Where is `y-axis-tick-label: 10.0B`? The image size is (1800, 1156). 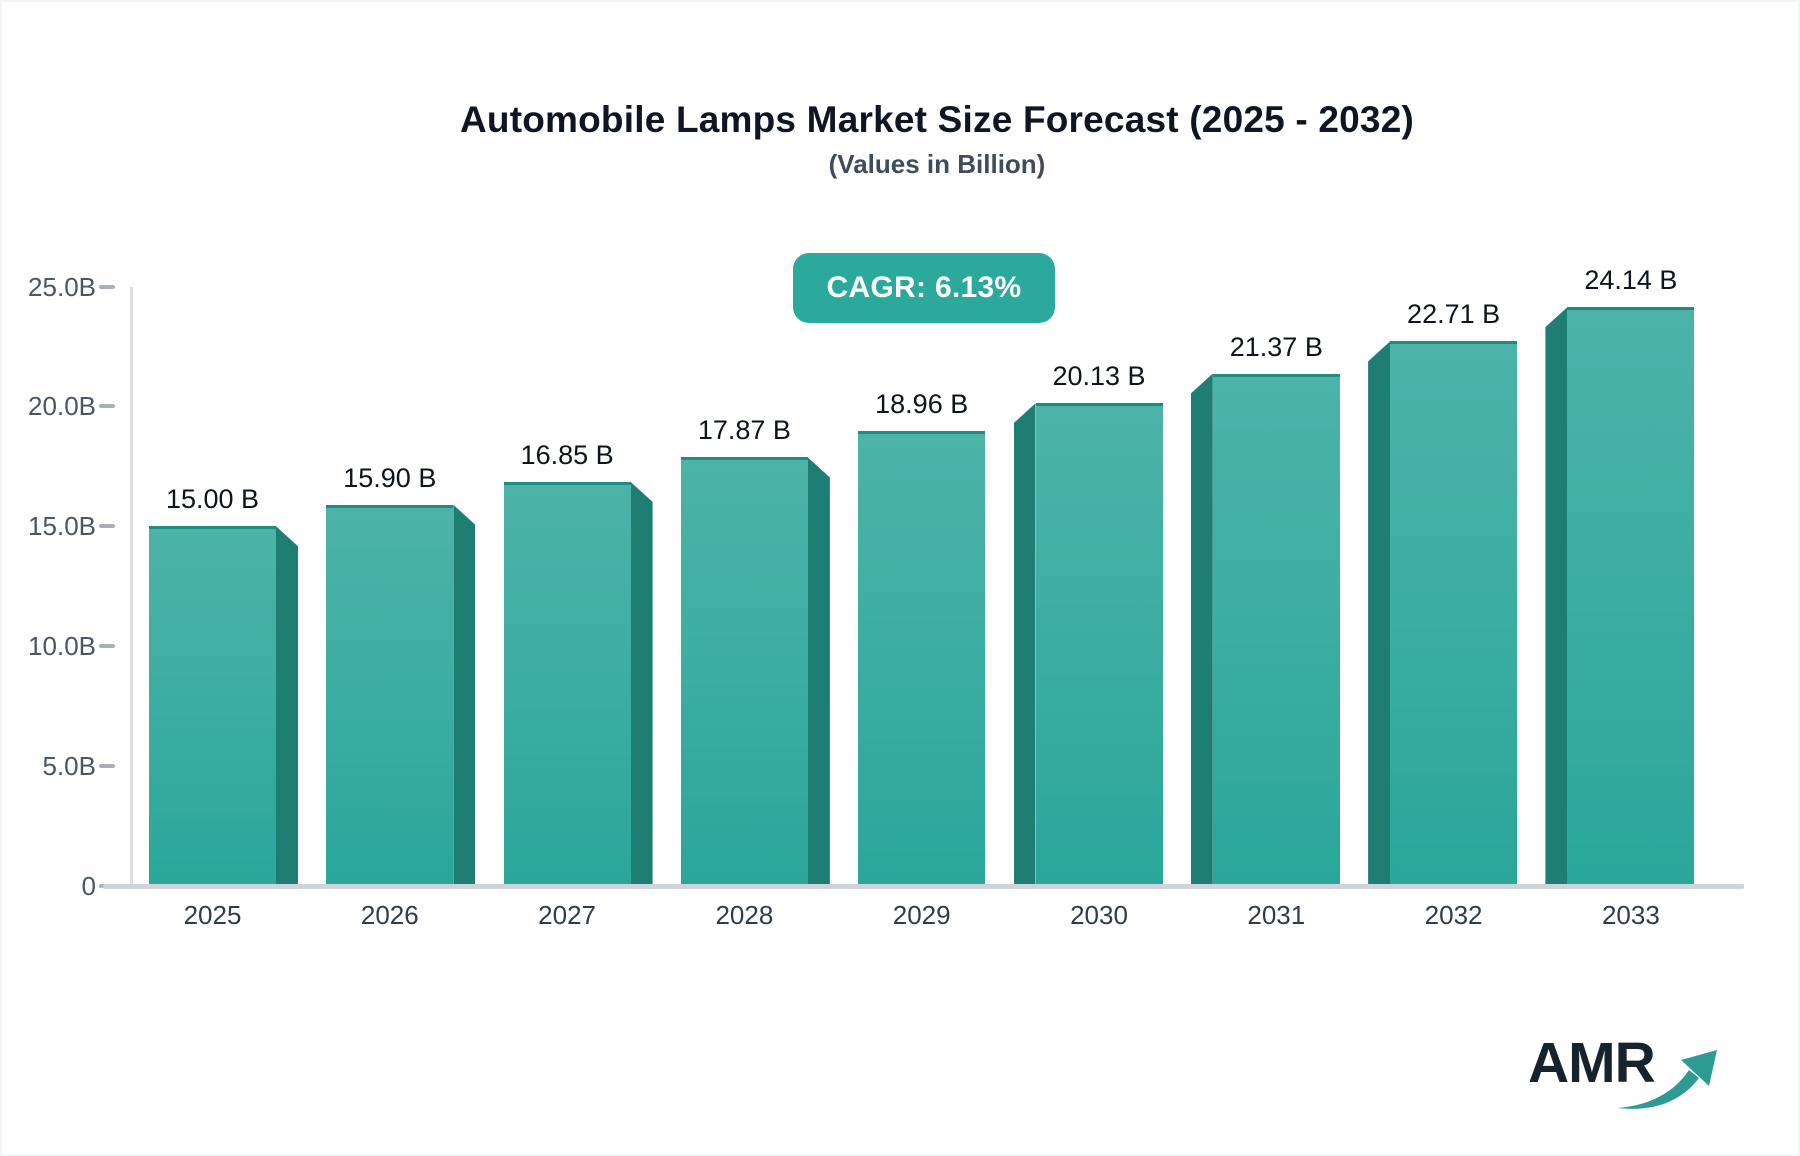 y-axis-tick-label: 10.0B is located at coordinates (62, 646).